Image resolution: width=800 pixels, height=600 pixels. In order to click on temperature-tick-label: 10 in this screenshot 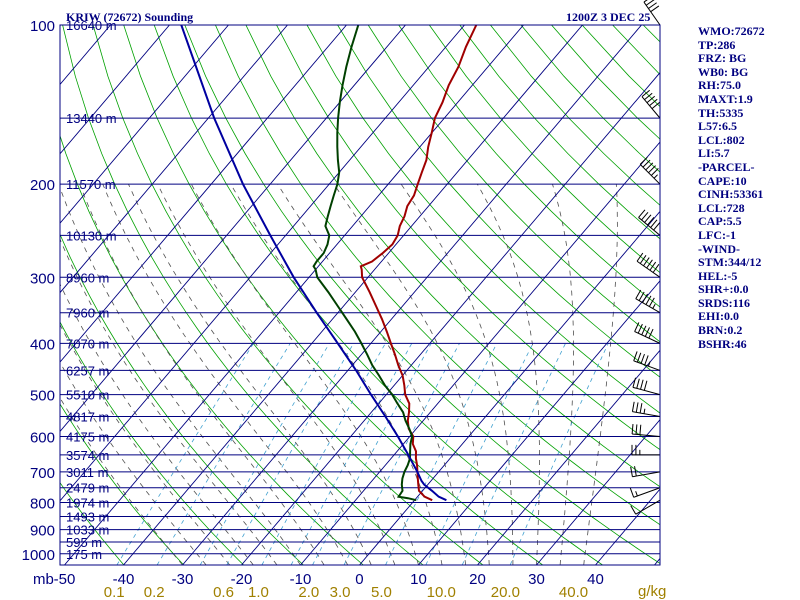, I will do `click(418, 579)`.